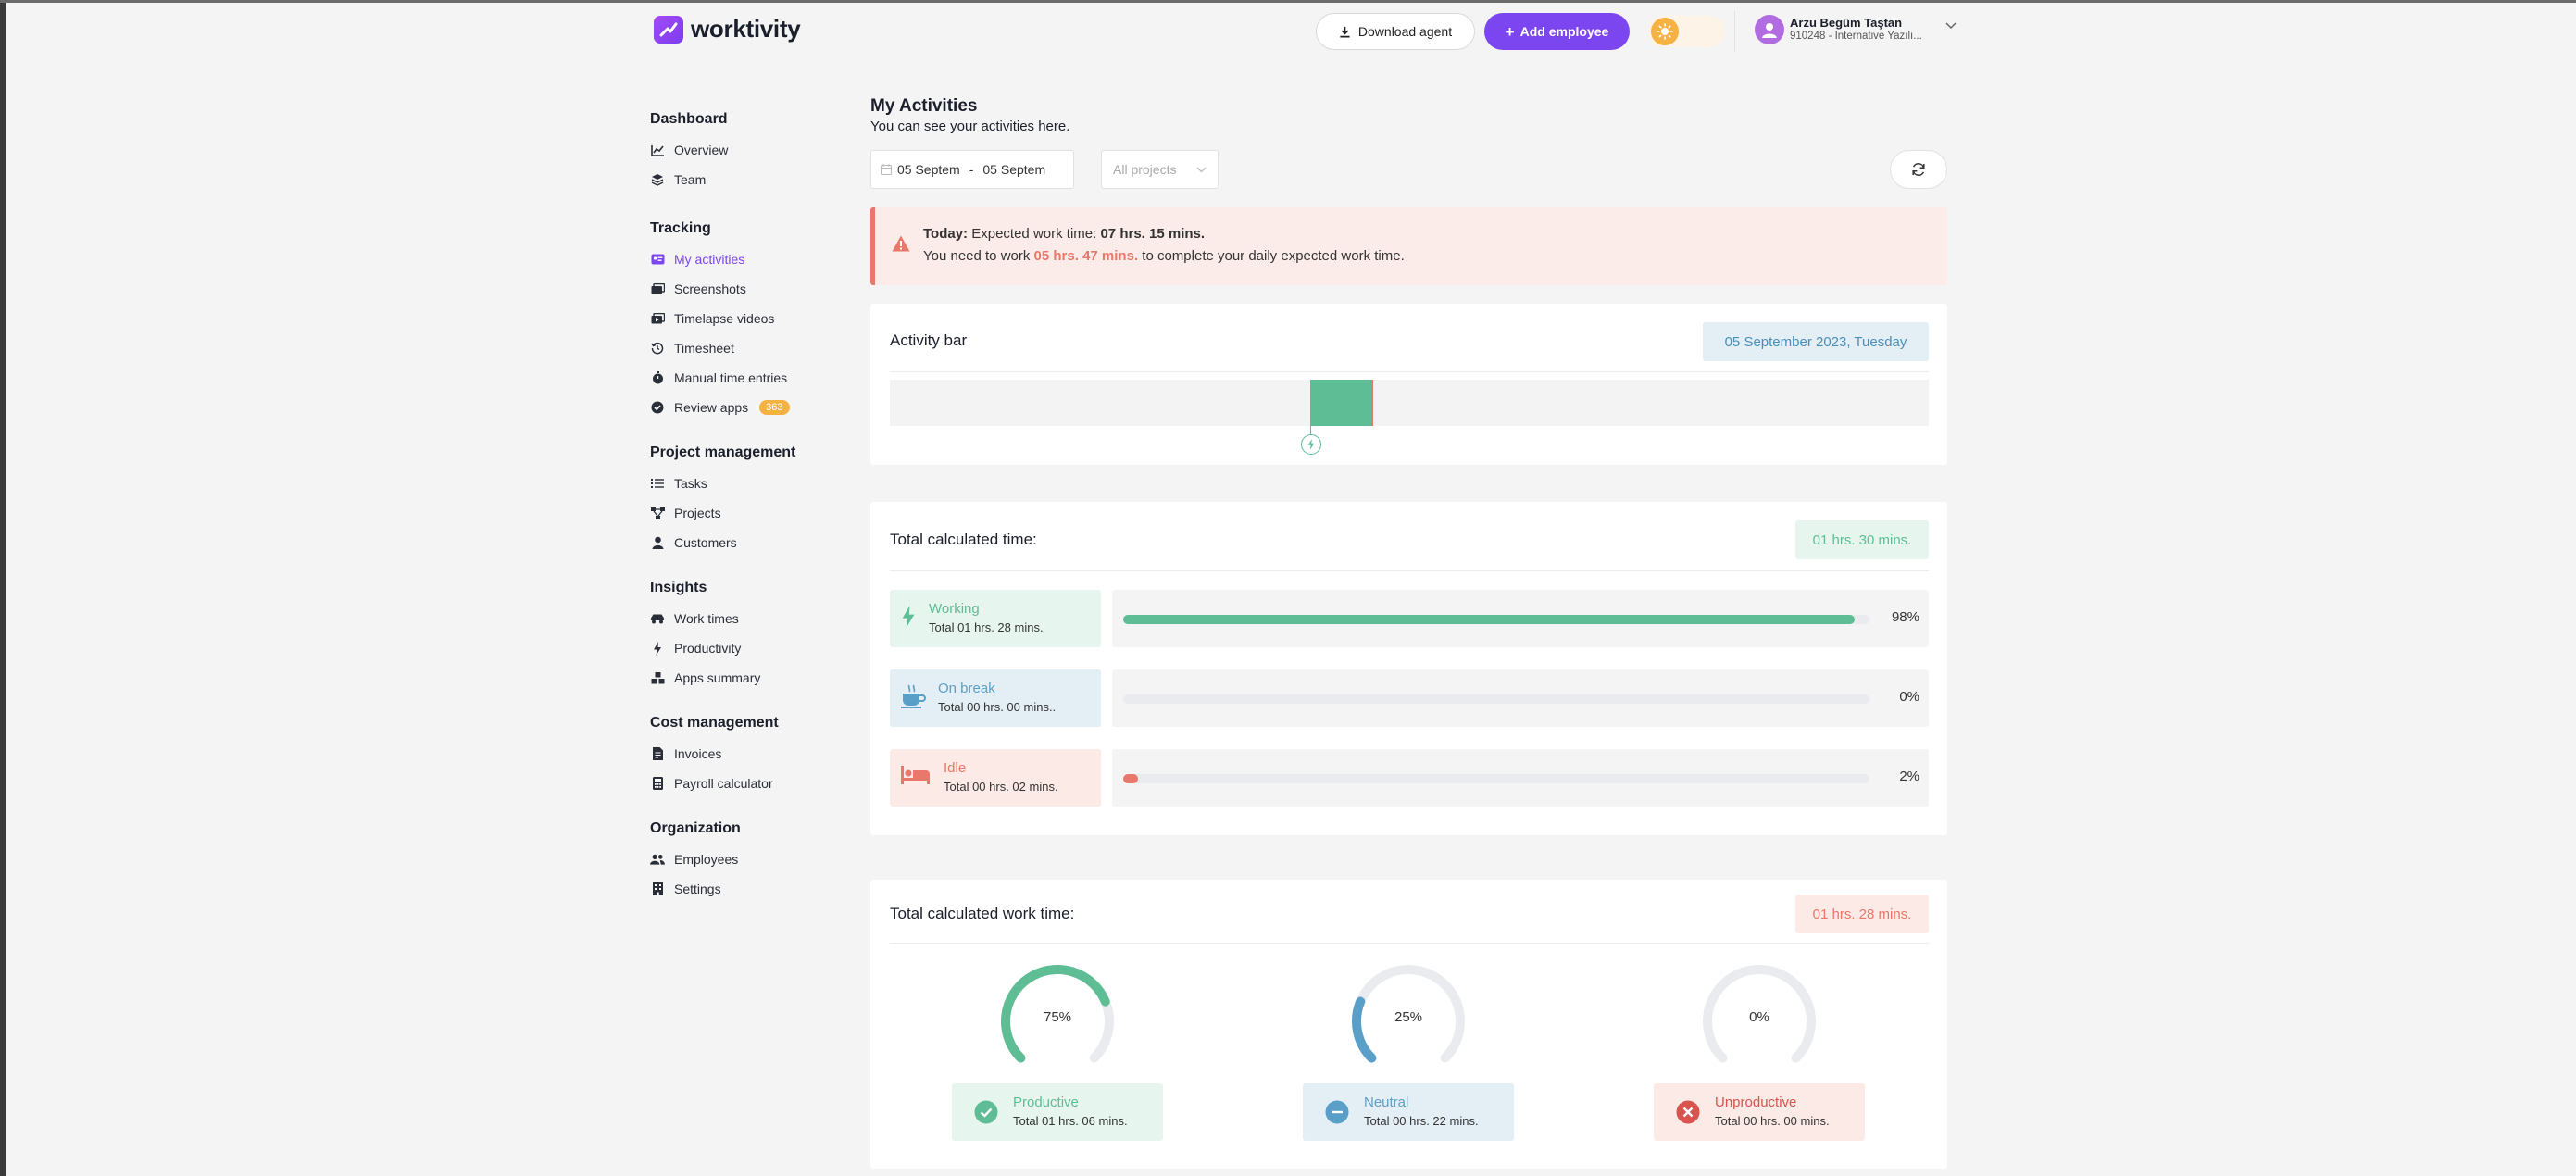 This screenshot has height=1176, width=2576. What do you see at coordinates (747, 289) in the screenshot?
I see `sidebar-item-screenshots: Screenshots` at bounding box center [747, 289].